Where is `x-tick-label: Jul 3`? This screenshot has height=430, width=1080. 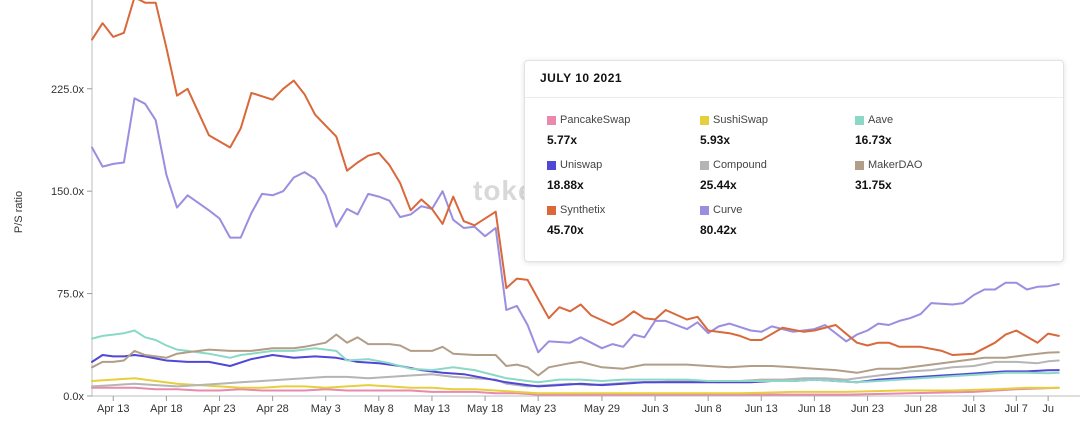
x-tick-label: Jul 3 is located at coordinates (973, 409).